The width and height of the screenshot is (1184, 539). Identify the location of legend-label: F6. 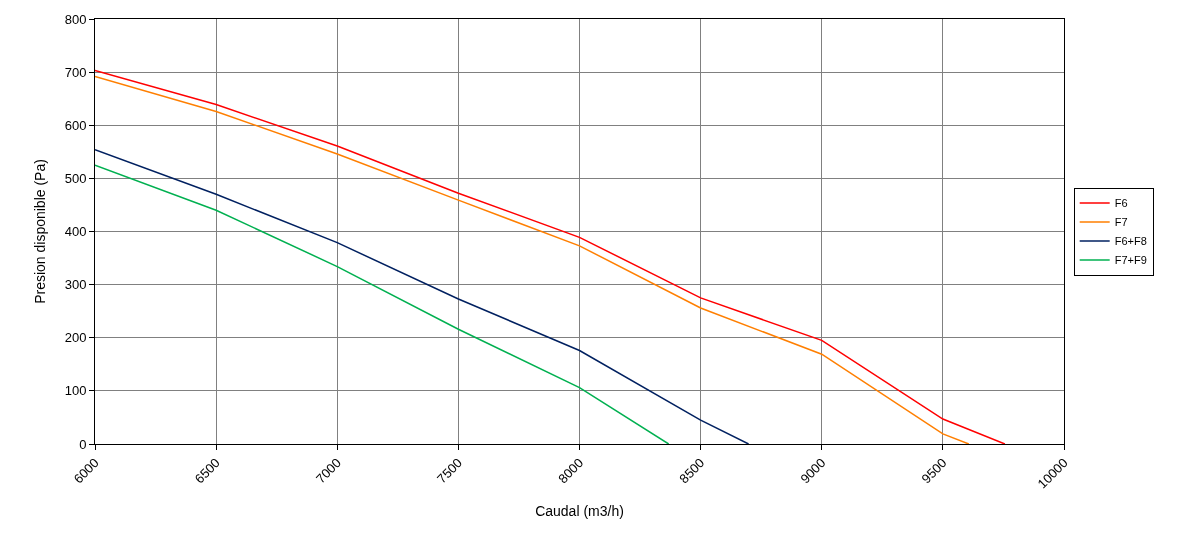
(1121, 203).